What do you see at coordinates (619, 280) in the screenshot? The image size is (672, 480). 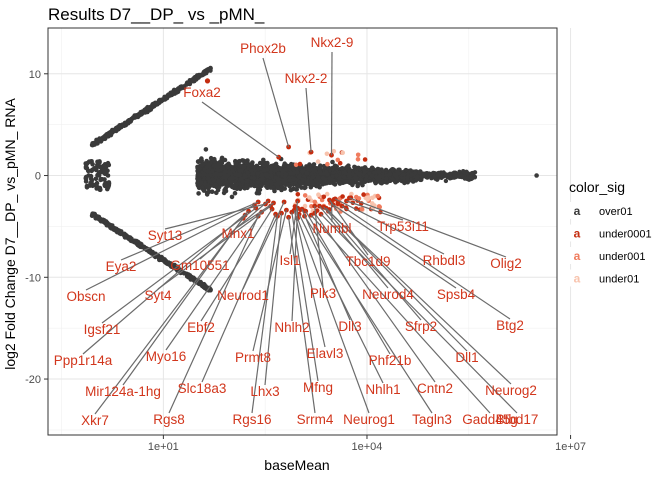 I see `legend-label: under01` at bounding box center [619, 280].